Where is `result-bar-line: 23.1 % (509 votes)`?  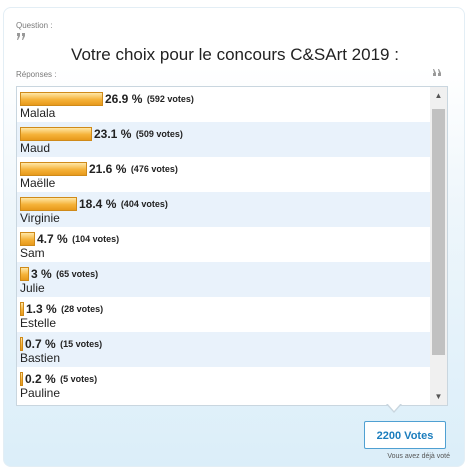 result-bar-line: 23.1 % (509 votes) is located at coordinates (101, 133).